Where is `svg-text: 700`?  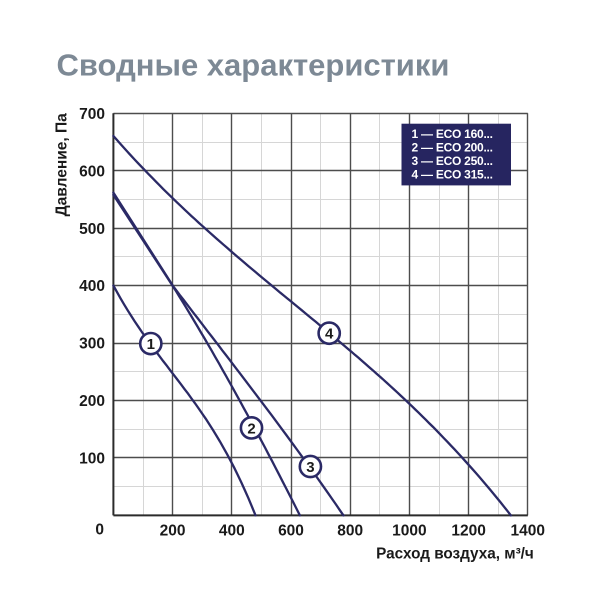 svg-text: 700 is located at coordinates (92, 114).